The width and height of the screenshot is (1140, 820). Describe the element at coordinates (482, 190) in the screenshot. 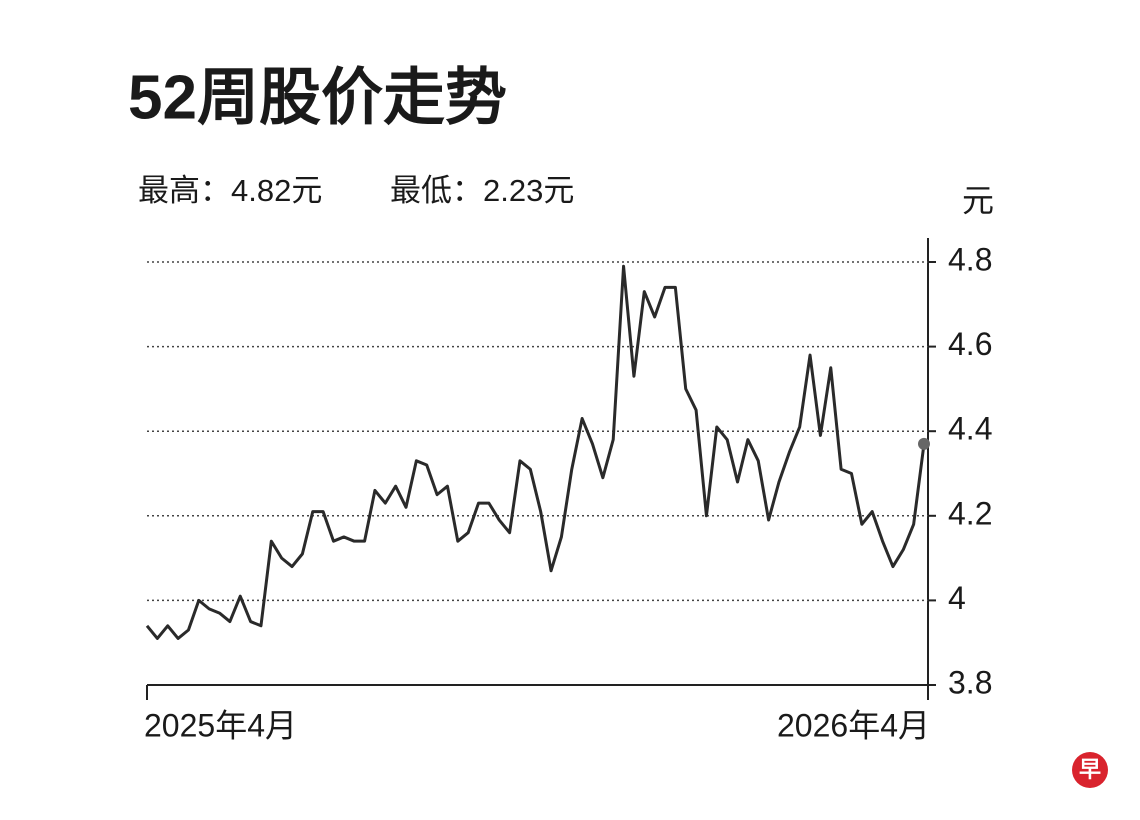

I see `subtitle-low: 最低：2.23元` at that location.